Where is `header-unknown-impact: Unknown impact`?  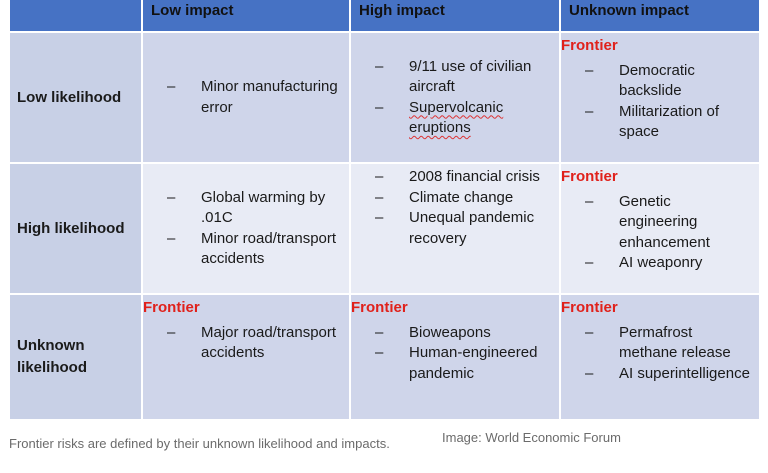
header-unknown-impact: Unknown impact is located at coordinates (661, 16).